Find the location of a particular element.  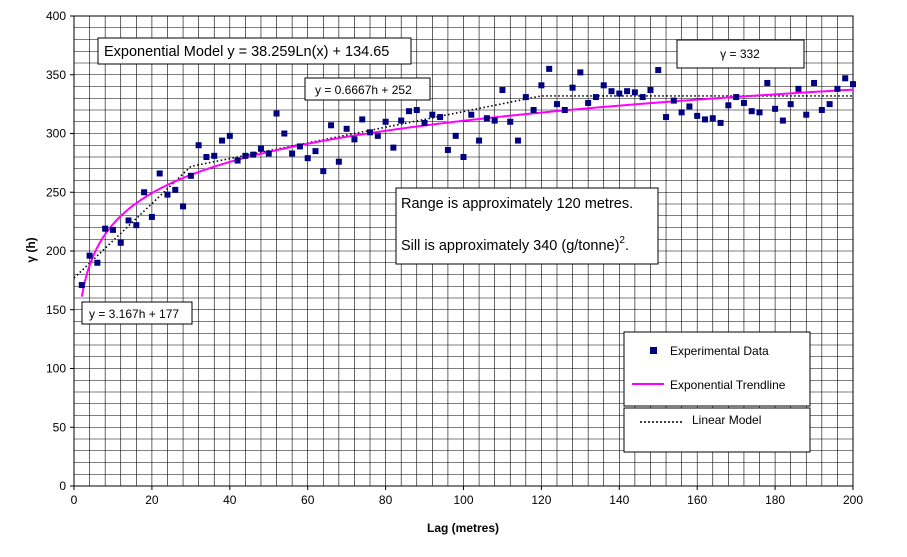

x-tick-label: 60 is located at coordinates (308, 500).